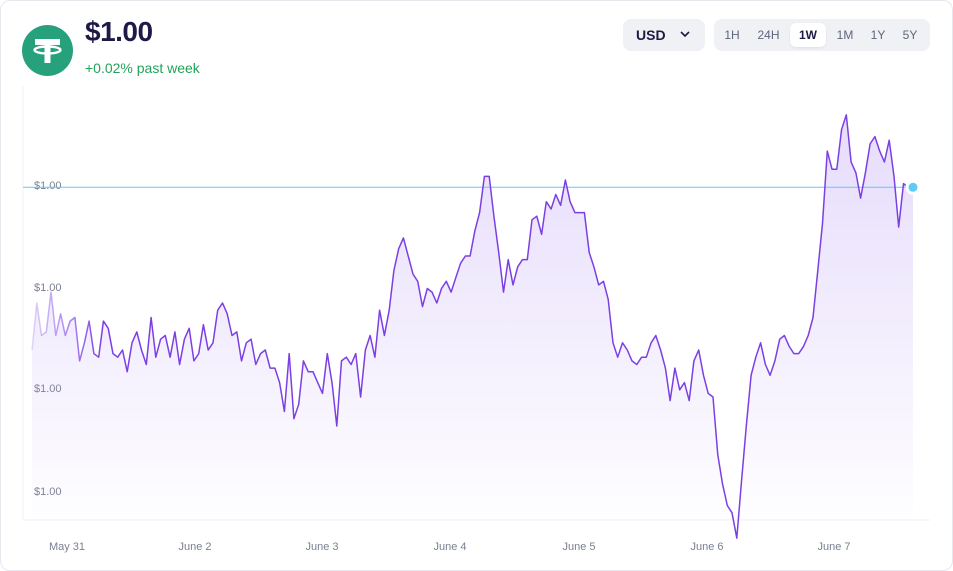  I want to click on currency-select: USD, so click(664, 35).